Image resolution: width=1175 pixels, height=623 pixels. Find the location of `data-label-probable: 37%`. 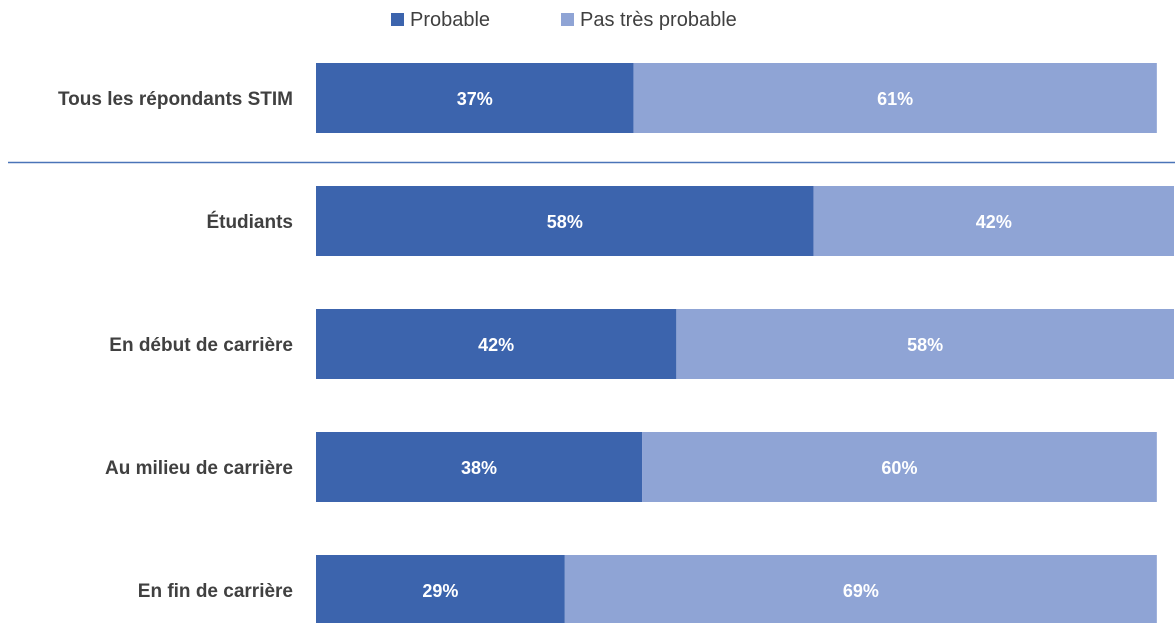

data-label-probable: 37% is located at coordinates (475, 99).